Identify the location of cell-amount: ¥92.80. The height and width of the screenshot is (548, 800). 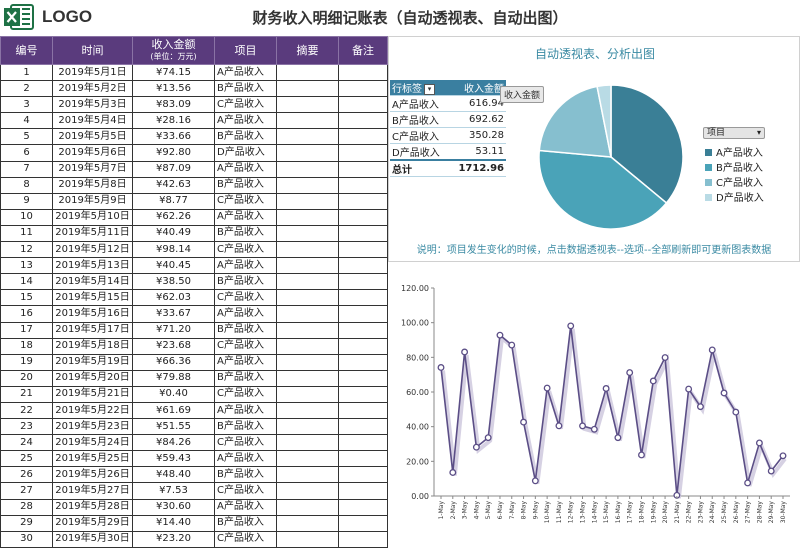
(173, 153).